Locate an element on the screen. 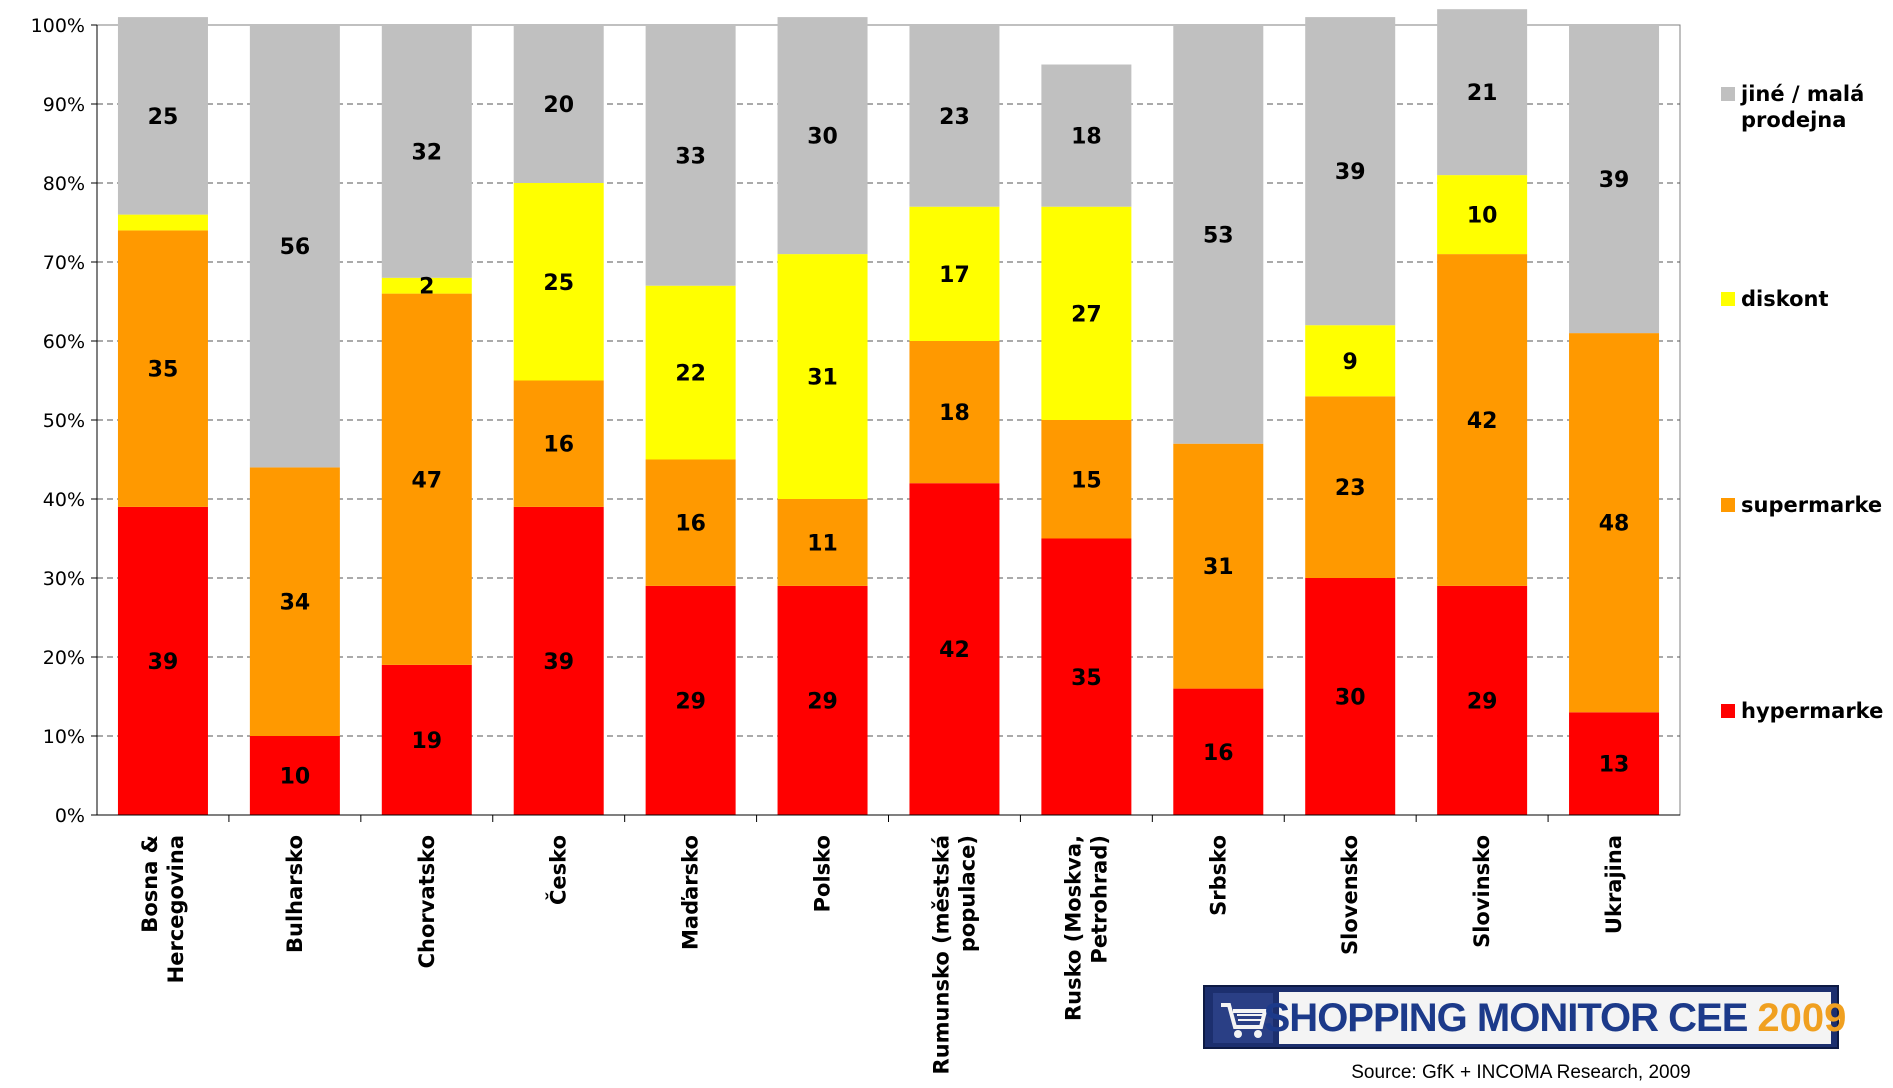 The height and width of the screenshot is (1088, 1893). y-tick-label: 10% is located at coordinates (64, 737).